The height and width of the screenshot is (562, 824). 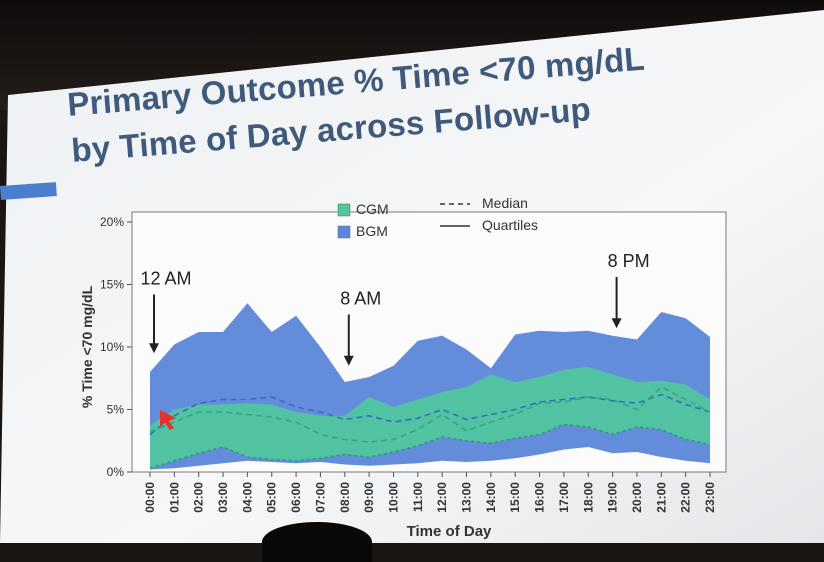 What do you see at coordinates (418, 497) in the screenshot?
I see `x-tick-label: 11:00` at bounding box center [418, 497].